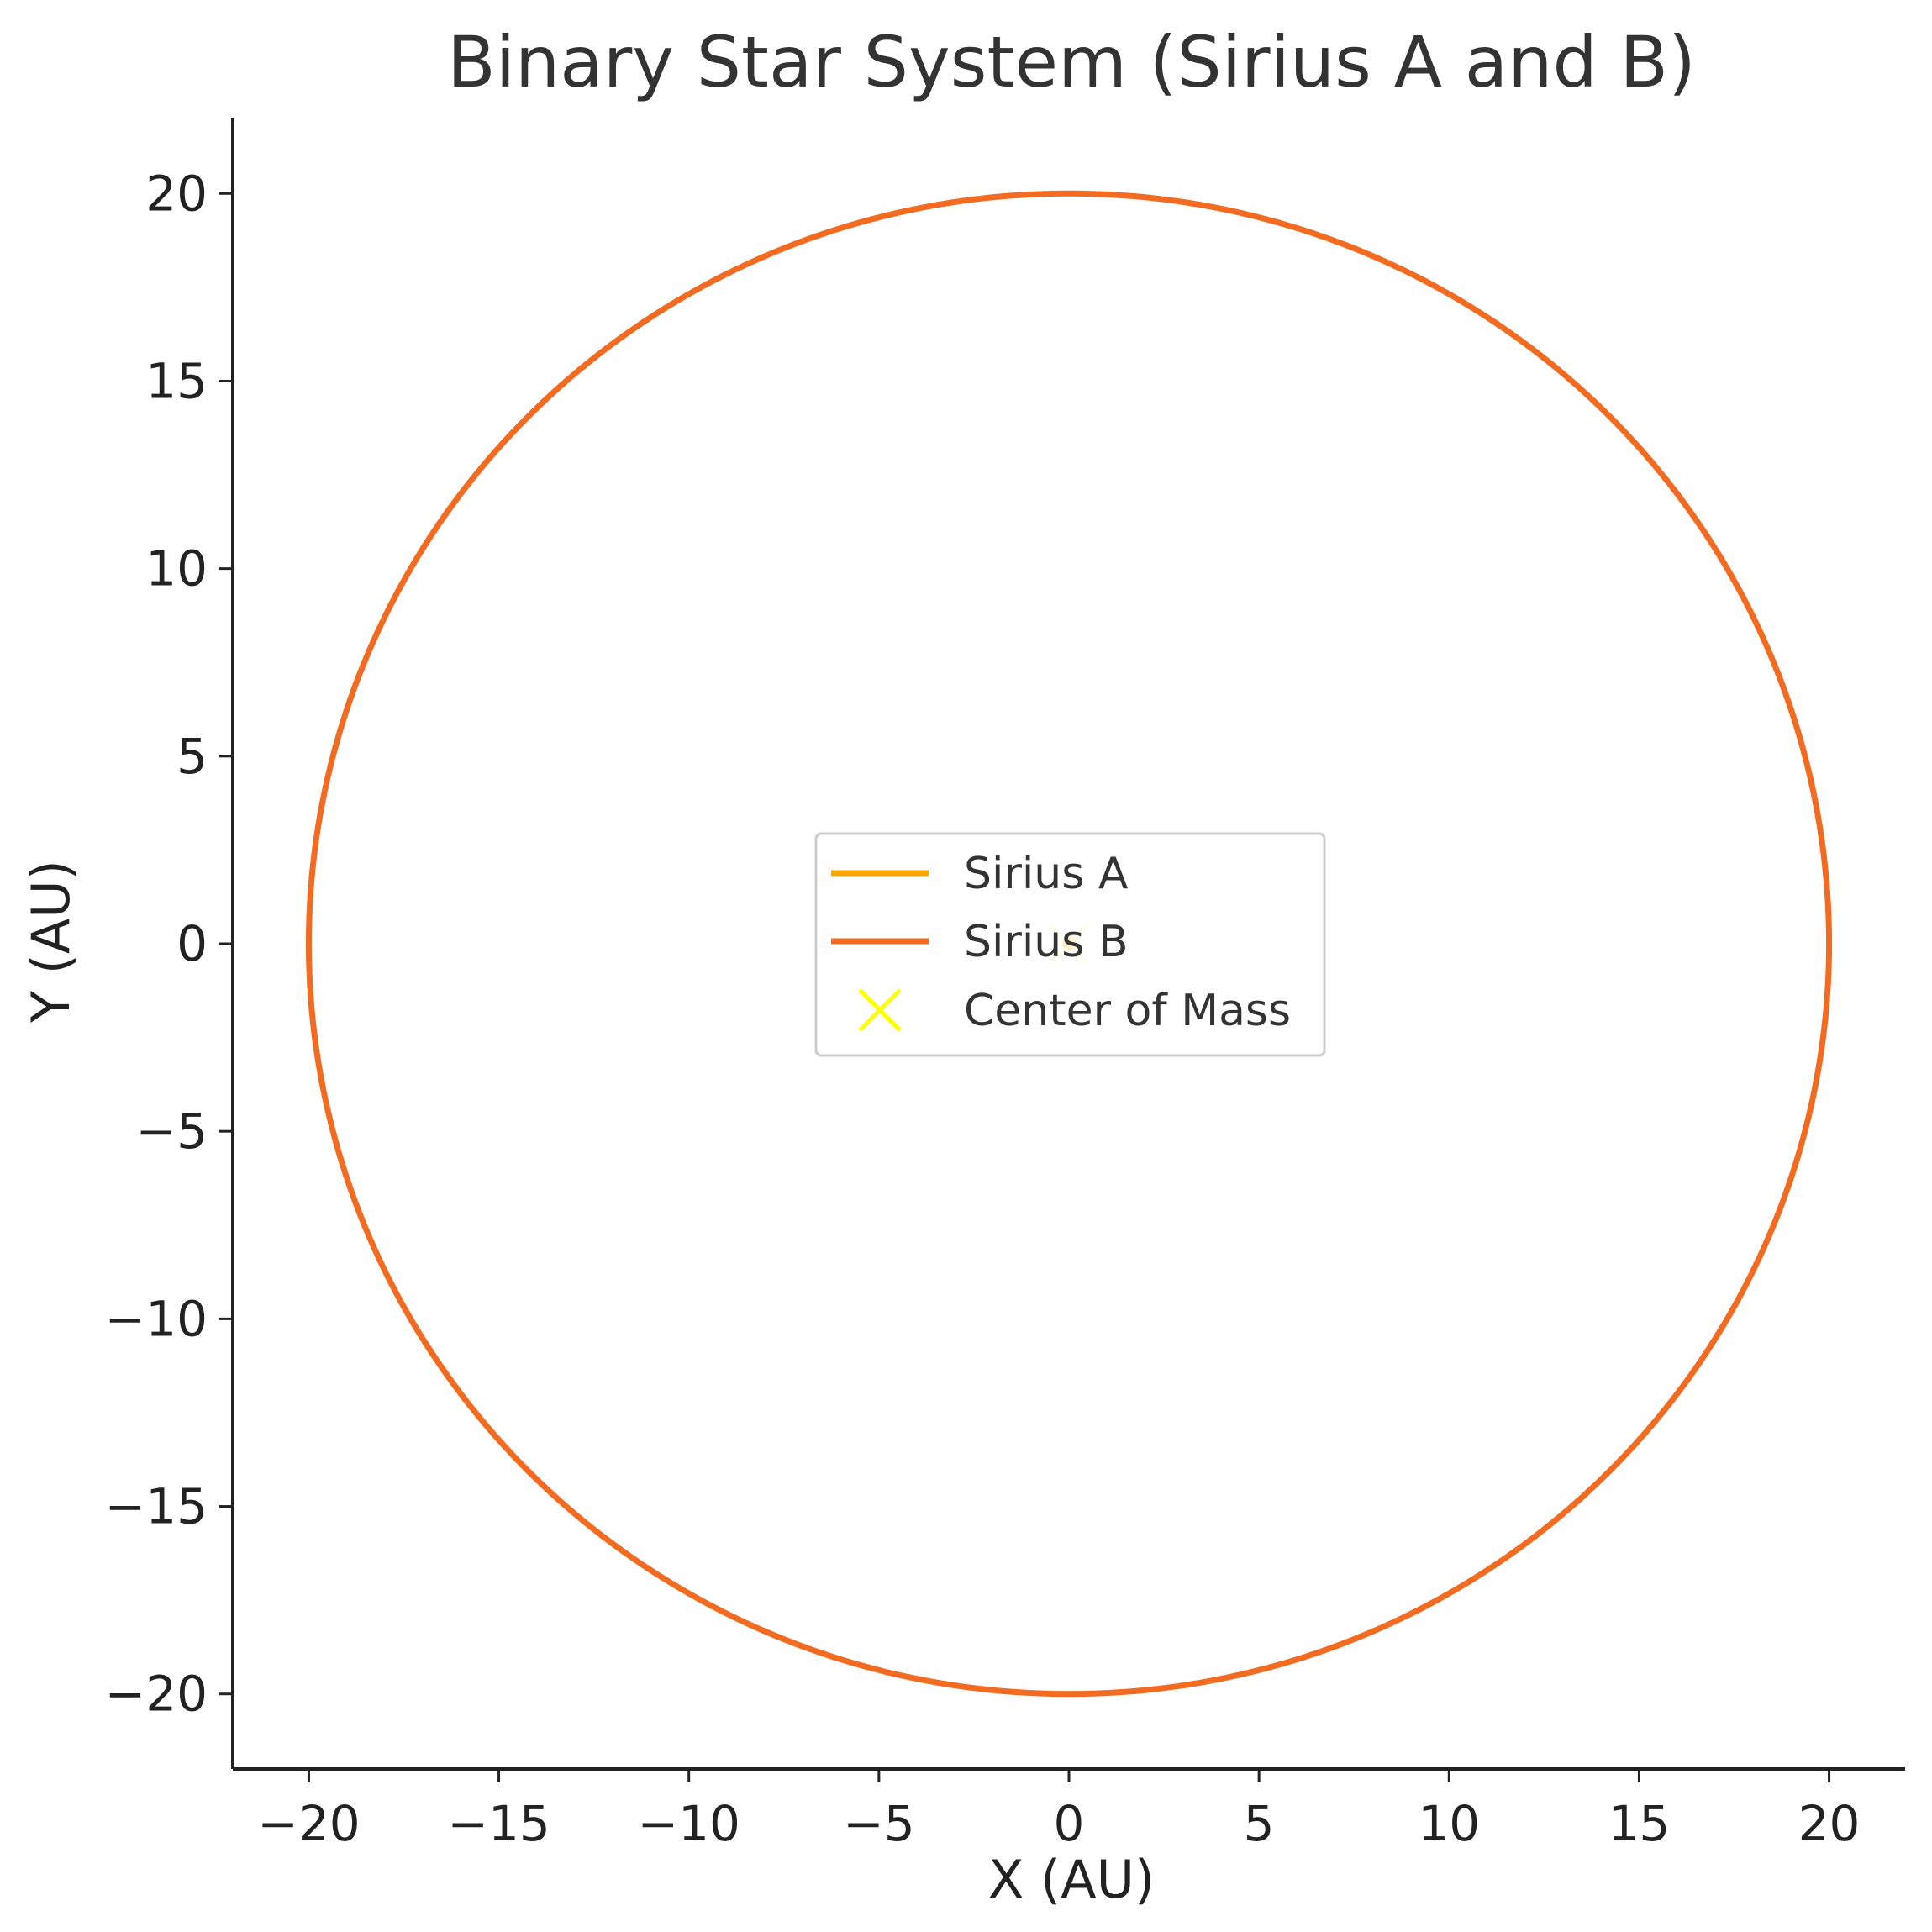 The image size is (1932, 1932). Describe the element at coordinates (1449, 1823) in the screenshot. I see `x-tick-label: 10` at that location.